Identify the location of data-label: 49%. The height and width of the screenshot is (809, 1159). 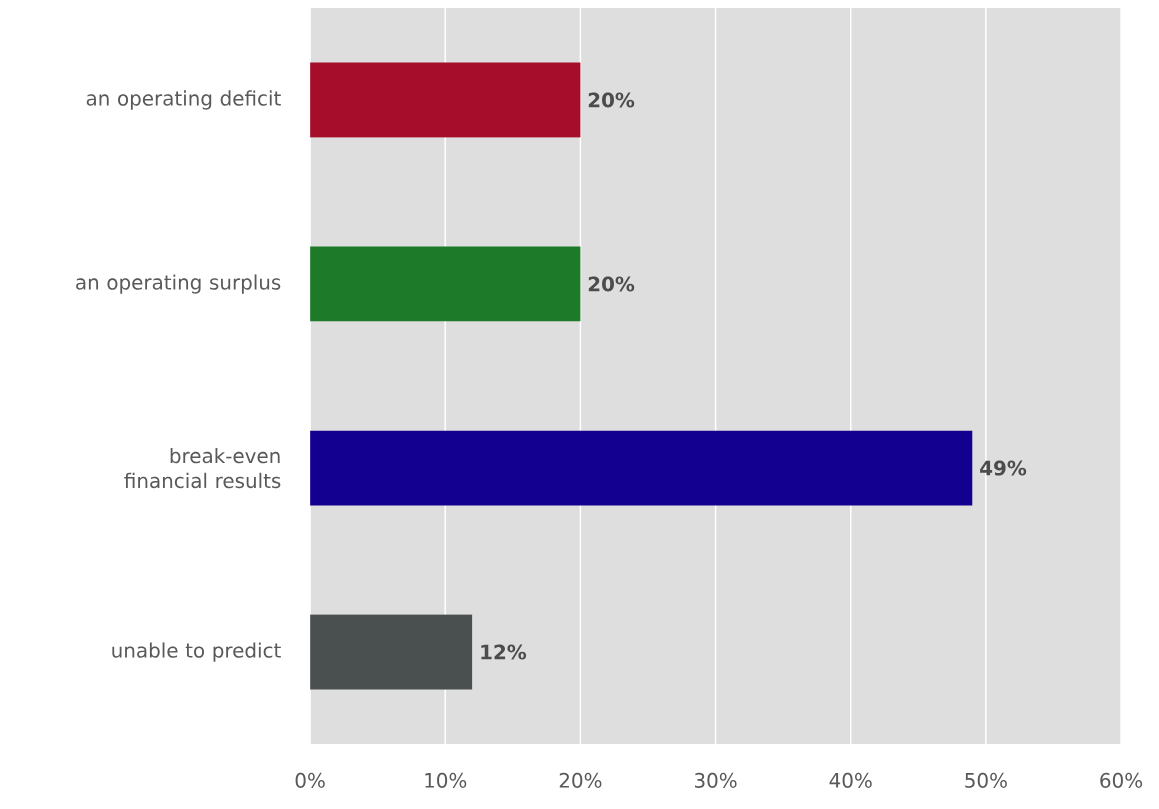
(1003, 468).